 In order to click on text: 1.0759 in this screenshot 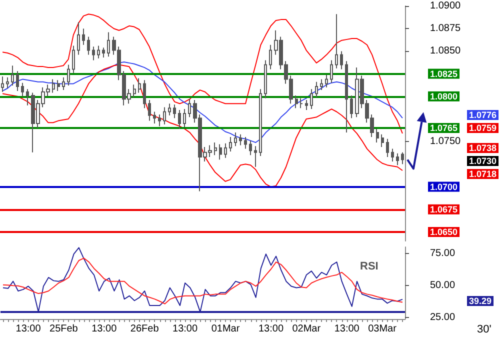, I will do `click(483, 128)`.